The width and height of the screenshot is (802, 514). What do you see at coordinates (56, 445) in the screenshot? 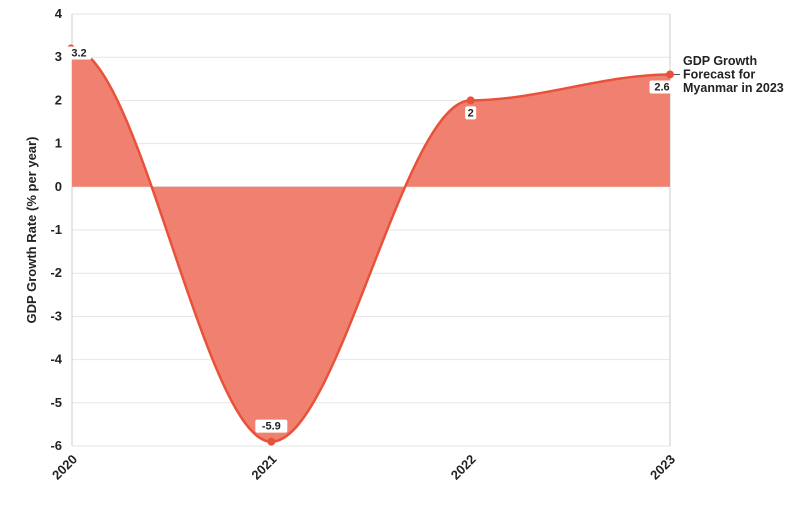
I see `y-tick-label: -6` at bounding box center [56, 445].